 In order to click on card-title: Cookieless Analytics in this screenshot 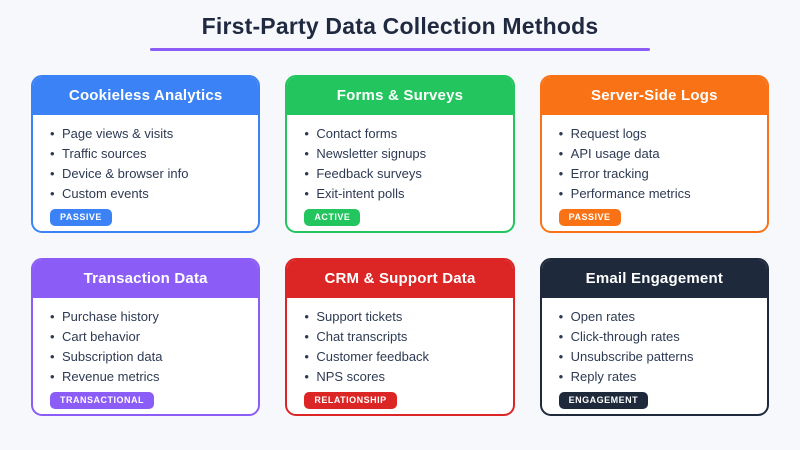, I will do `click(146, 96)`.